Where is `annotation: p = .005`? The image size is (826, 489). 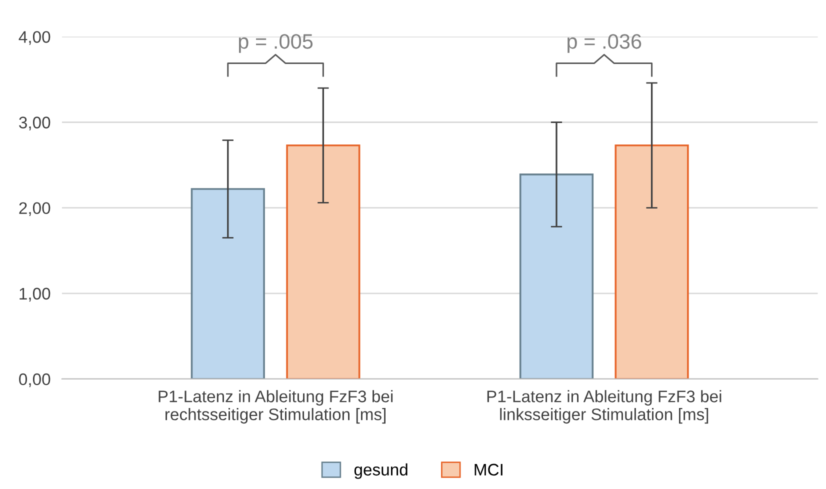 annotation: p = .005 is located at coordinates (275, 43).